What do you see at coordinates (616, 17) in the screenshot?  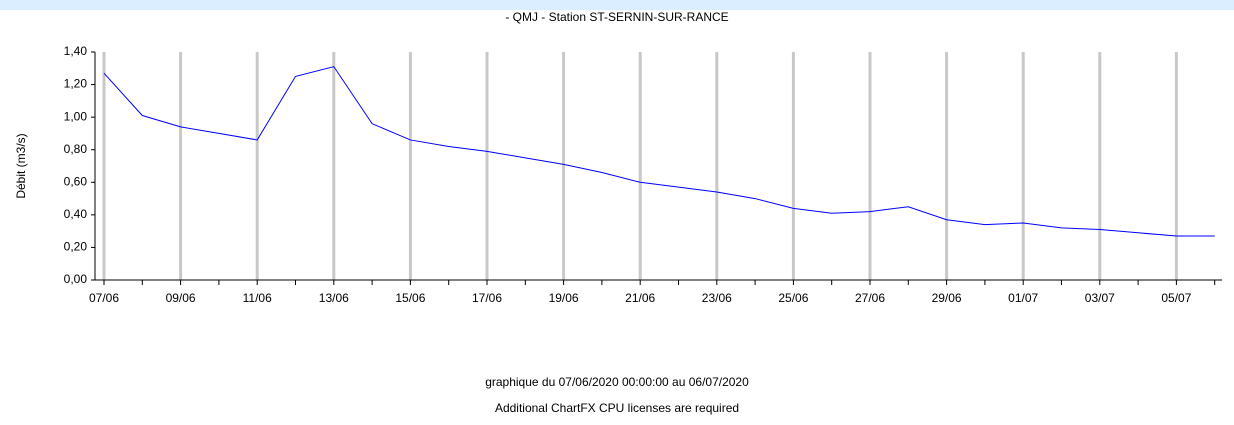 I see `chart-title: - QMJ - Station ST-SERNIN-SUR-RANCE` at bounding box center [616, 17].